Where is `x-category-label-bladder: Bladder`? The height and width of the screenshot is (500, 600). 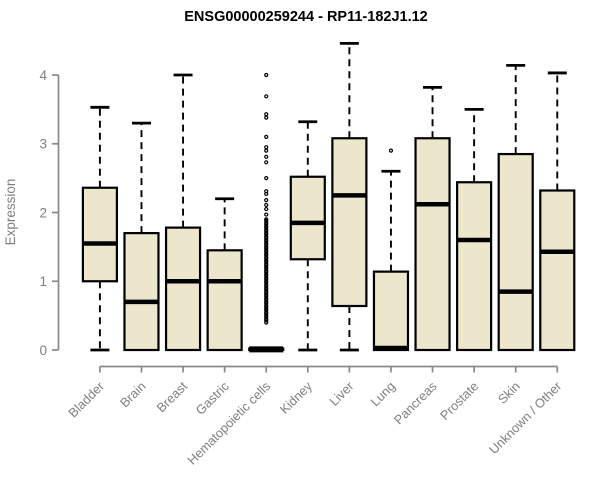 x-category-label-bladder: Bladder is located at coordinates (86, 399).